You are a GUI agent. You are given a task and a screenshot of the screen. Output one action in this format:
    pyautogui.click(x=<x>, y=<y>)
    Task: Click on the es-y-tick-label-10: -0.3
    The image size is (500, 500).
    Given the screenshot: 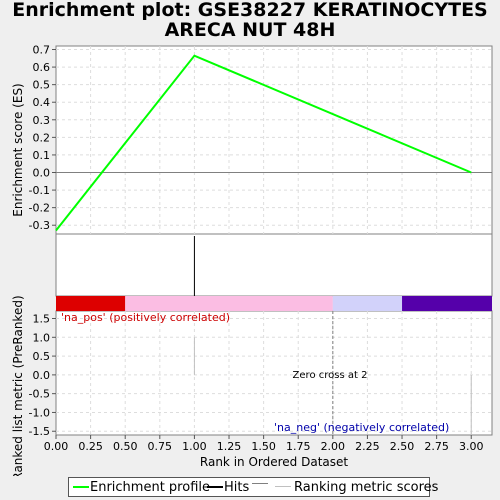 What is the action you would take?
    pyautogui.click(x=39, y=225)
    